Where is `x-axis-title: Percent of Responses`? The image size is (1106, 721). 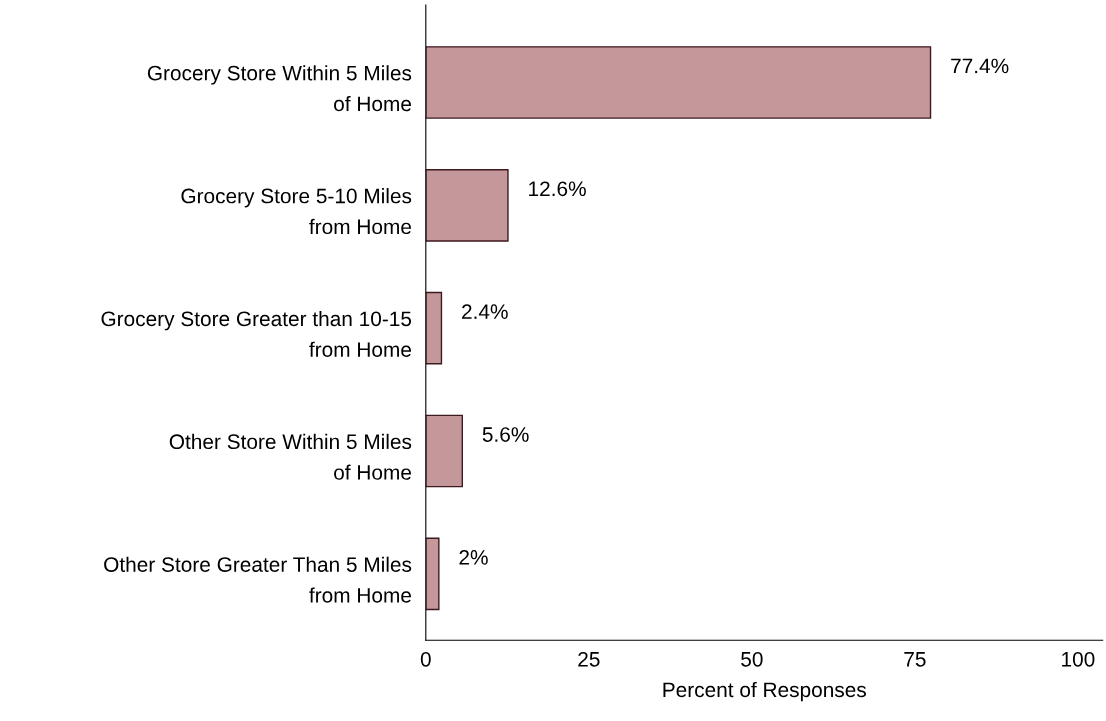 x-axis-title: Percent of Responses is located at coordinates (764, 691).